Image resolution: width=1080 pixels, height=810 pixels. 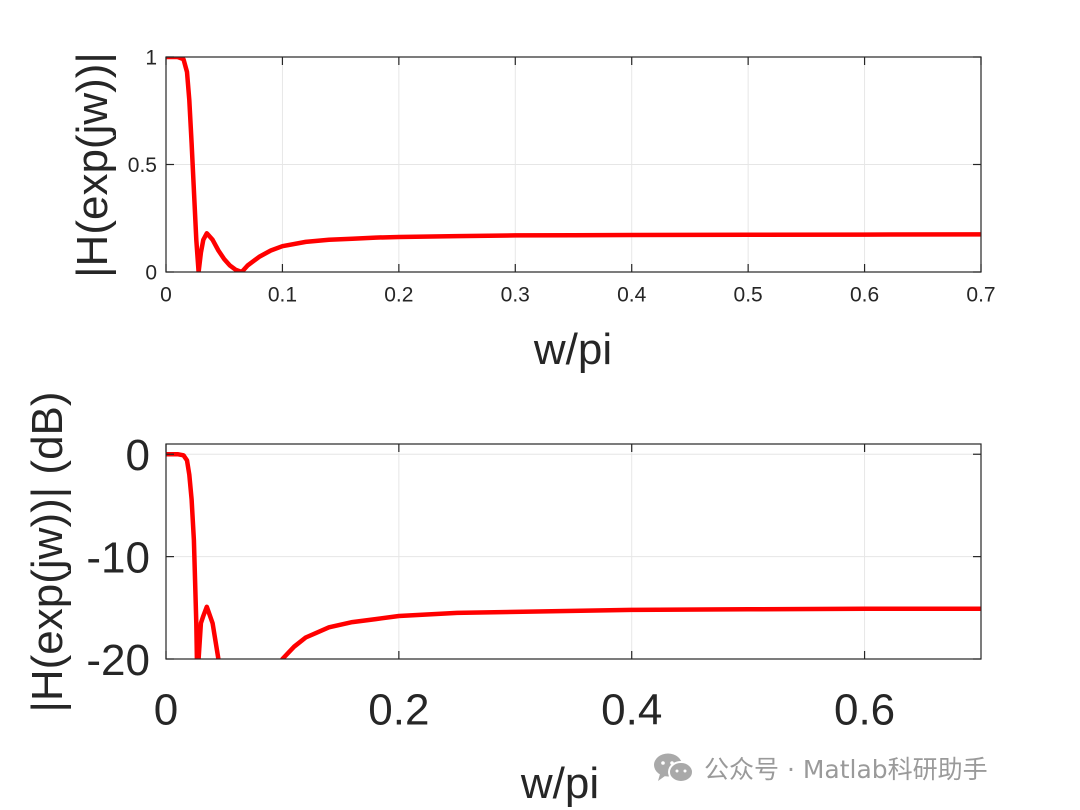 I want to click on y-tick-label: -10, so click(x=118, y=557).